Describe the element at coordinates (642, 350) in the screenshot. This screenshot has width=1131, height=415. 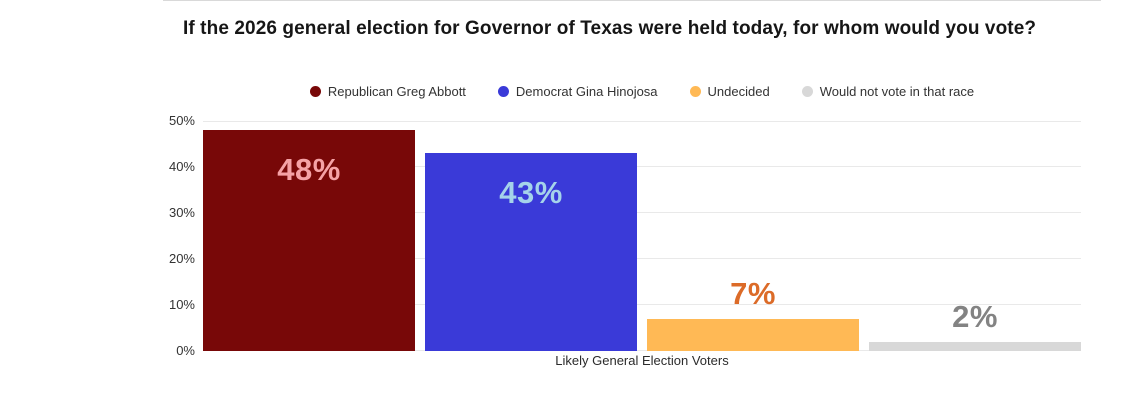
I see `gridline-0%` at that location.